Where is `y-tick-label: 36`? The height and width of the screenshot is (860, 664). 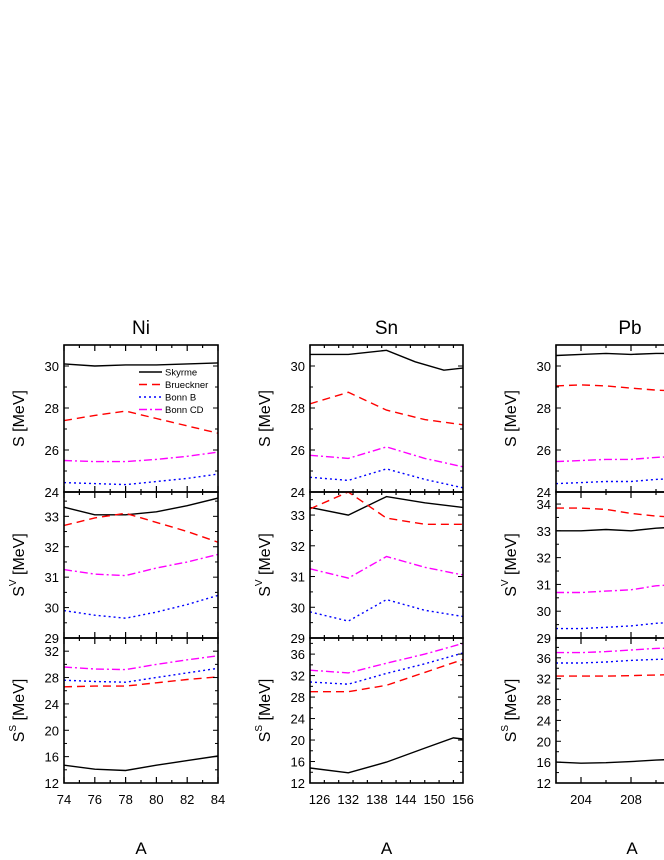 y-tick-label: 36 is located at coordinates (544, 658).